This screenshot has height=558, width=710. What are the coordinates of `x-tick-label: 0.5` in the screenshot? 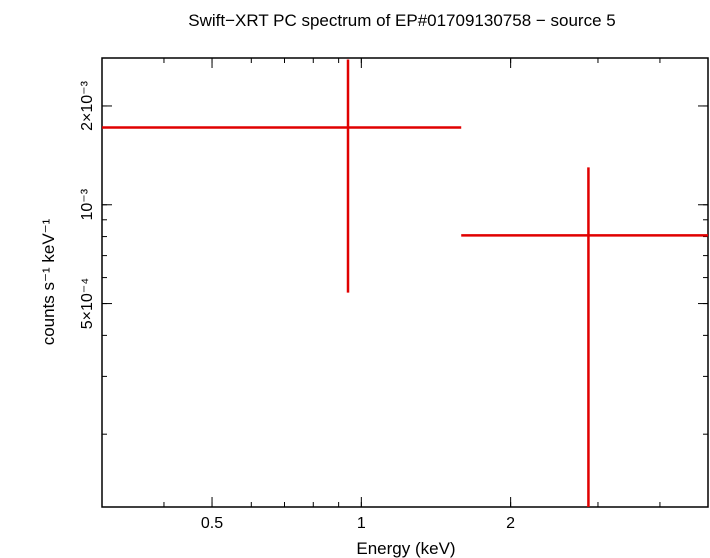 It's located at (212, 523).